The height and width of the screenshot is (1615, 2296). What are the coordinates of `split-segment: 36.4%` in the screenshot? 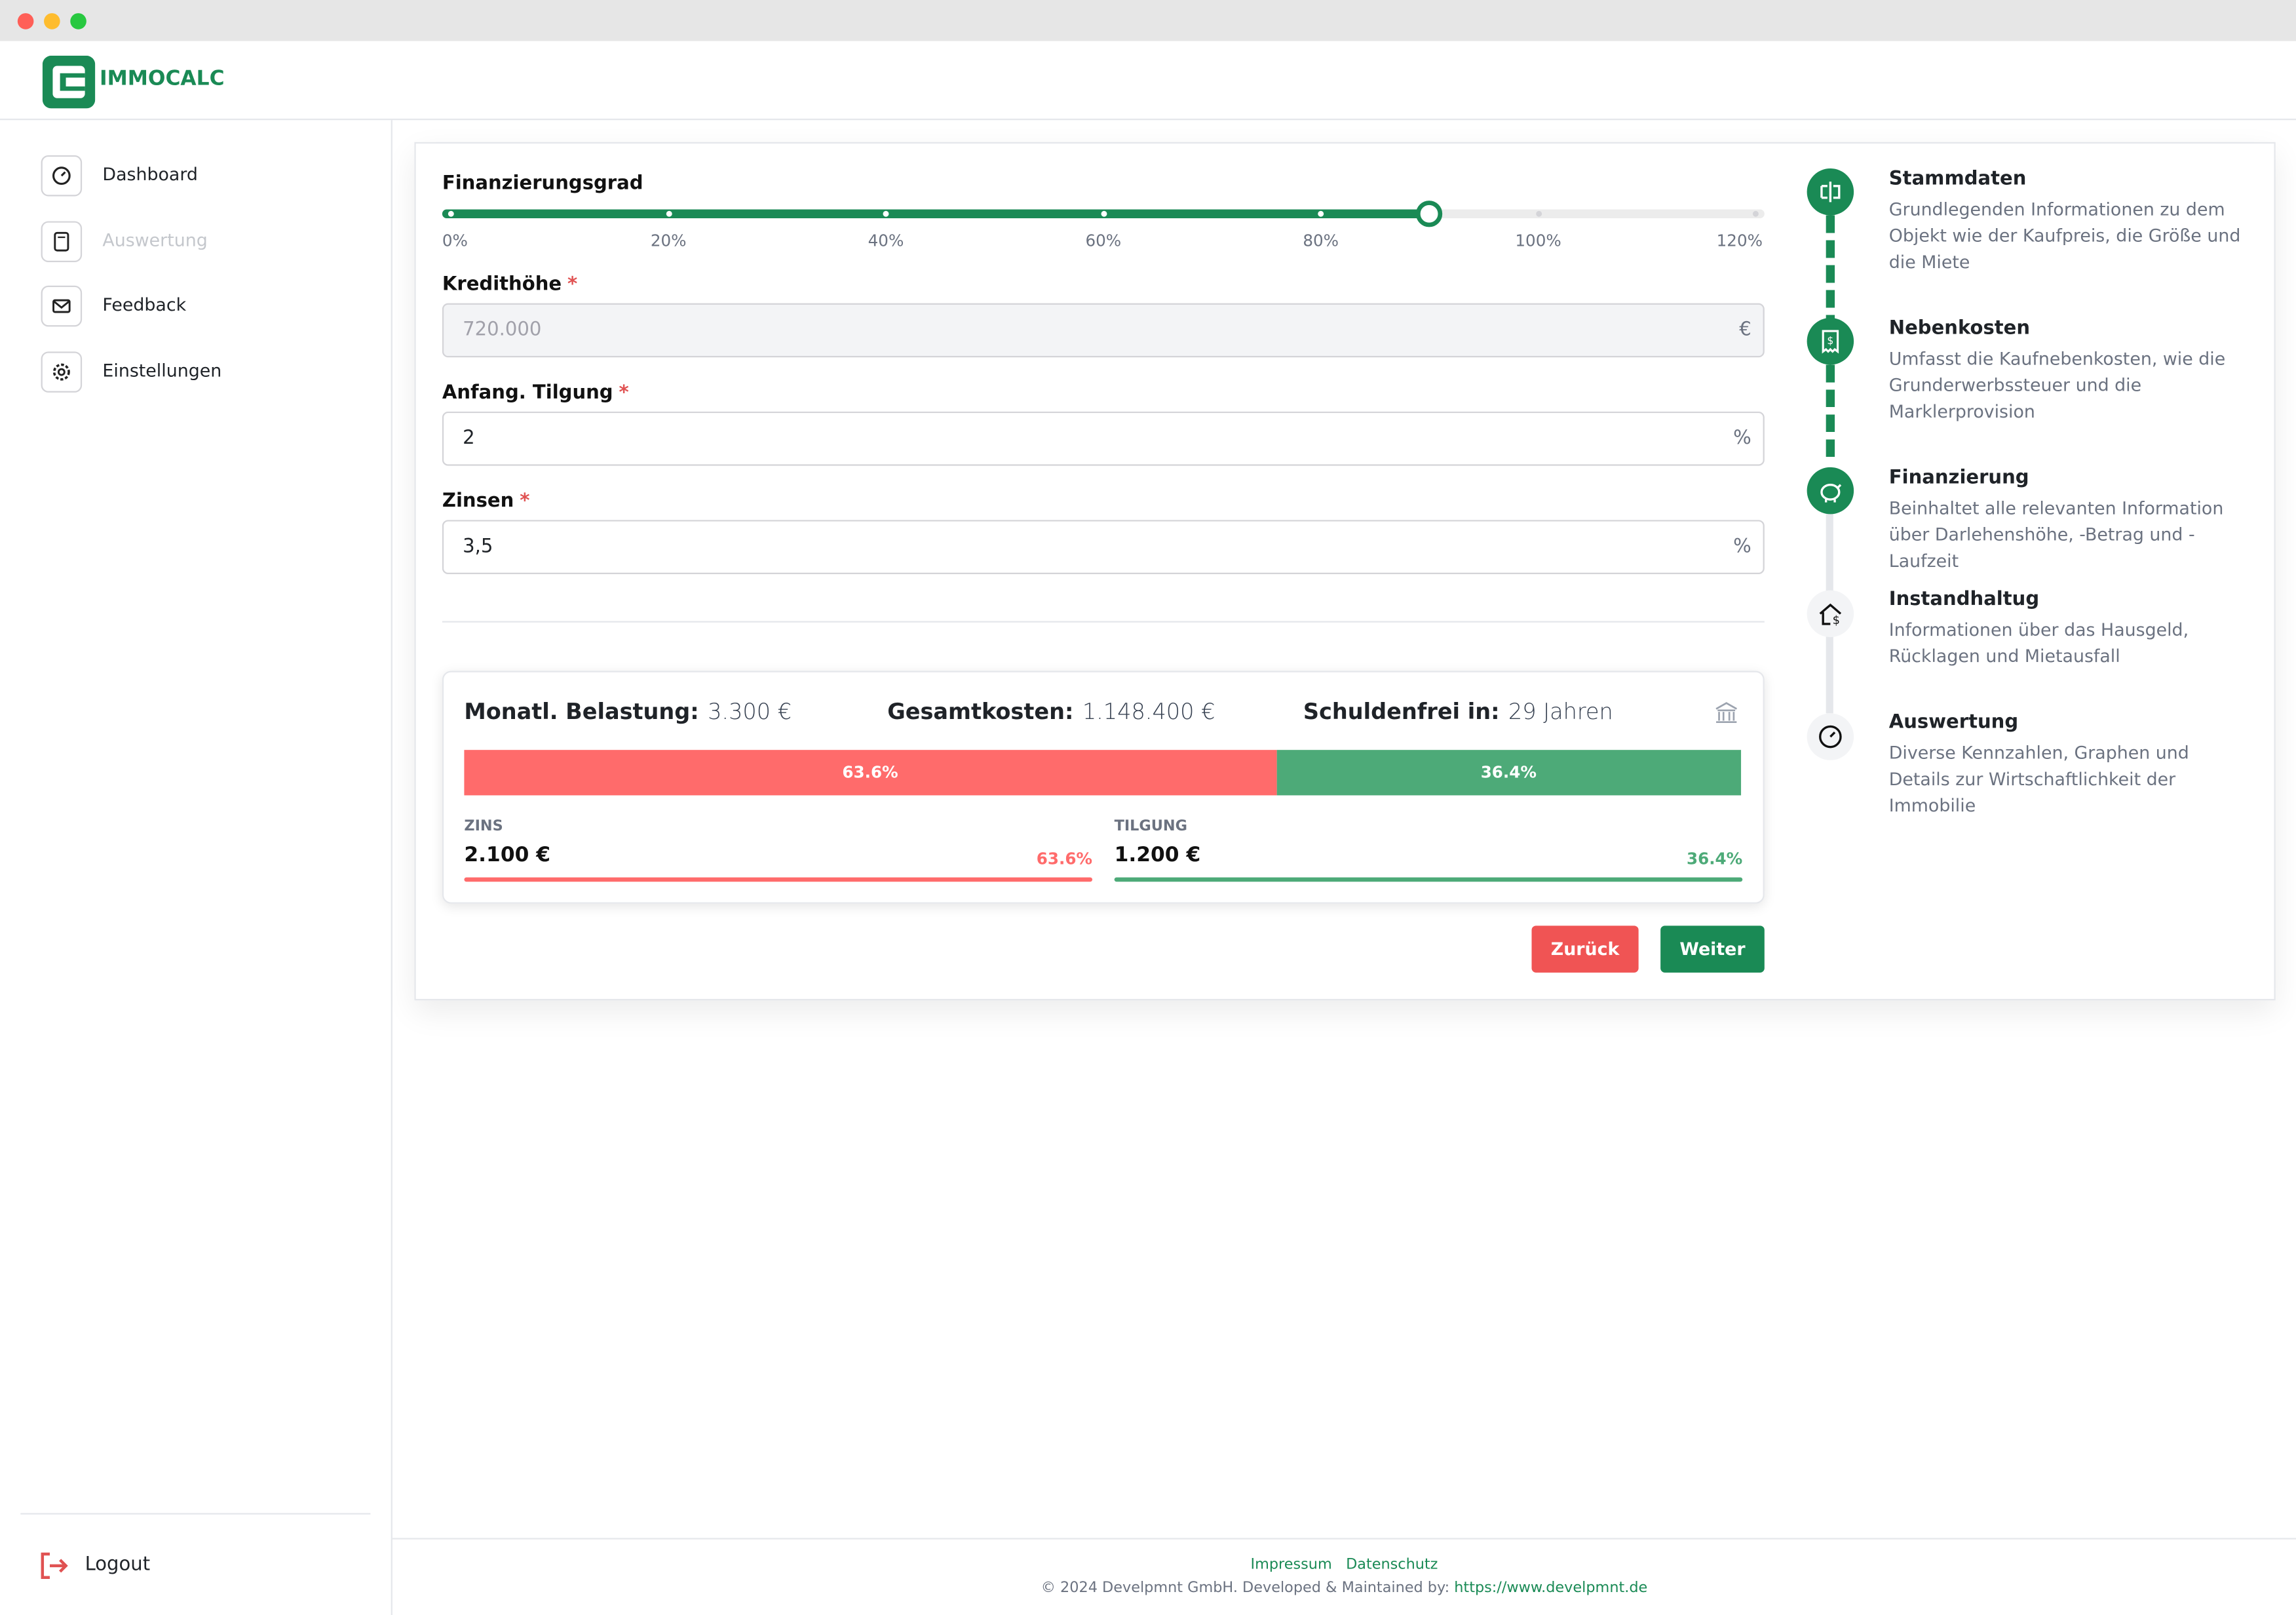 It's located at (1509, 773).